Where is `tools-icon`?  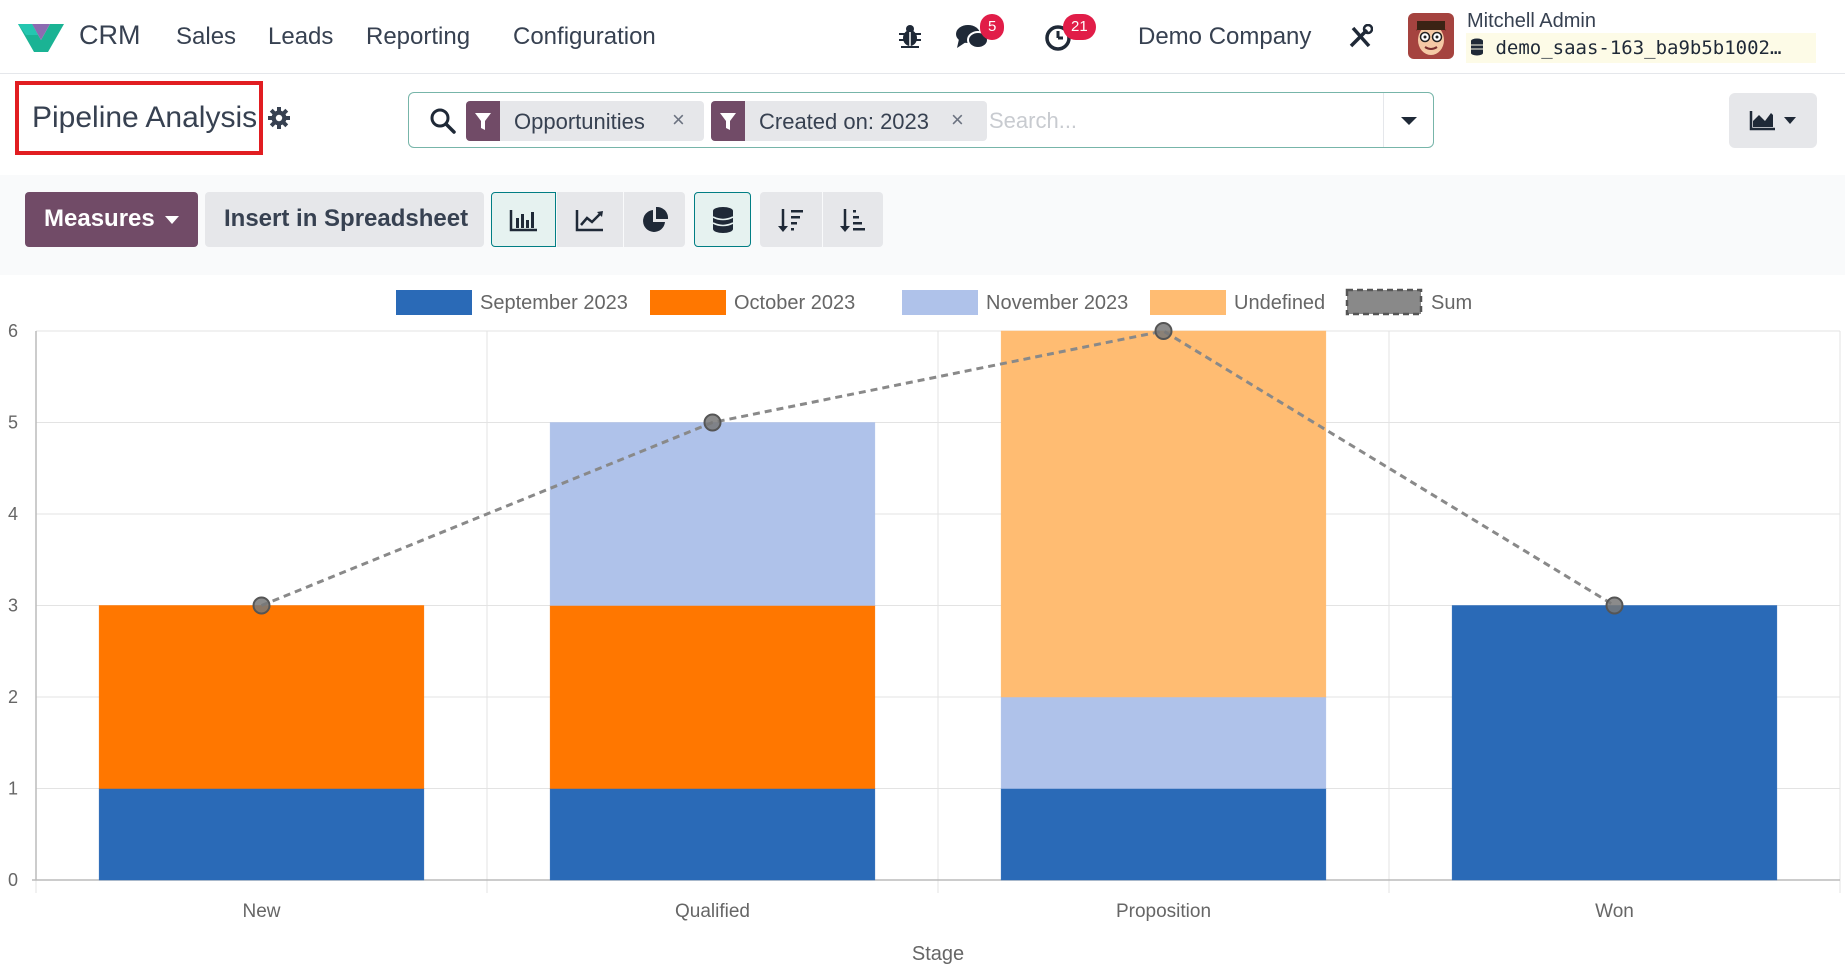
tools-icon is located at coordinates (1360, 37).